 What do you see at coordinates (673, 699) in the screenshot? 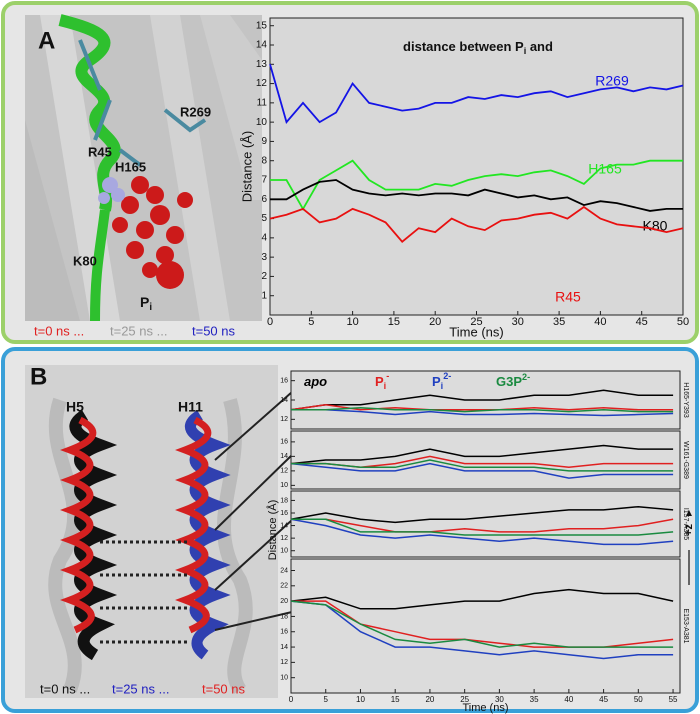
I see `x-tick-label: 55` at bounding box center [673, 699].